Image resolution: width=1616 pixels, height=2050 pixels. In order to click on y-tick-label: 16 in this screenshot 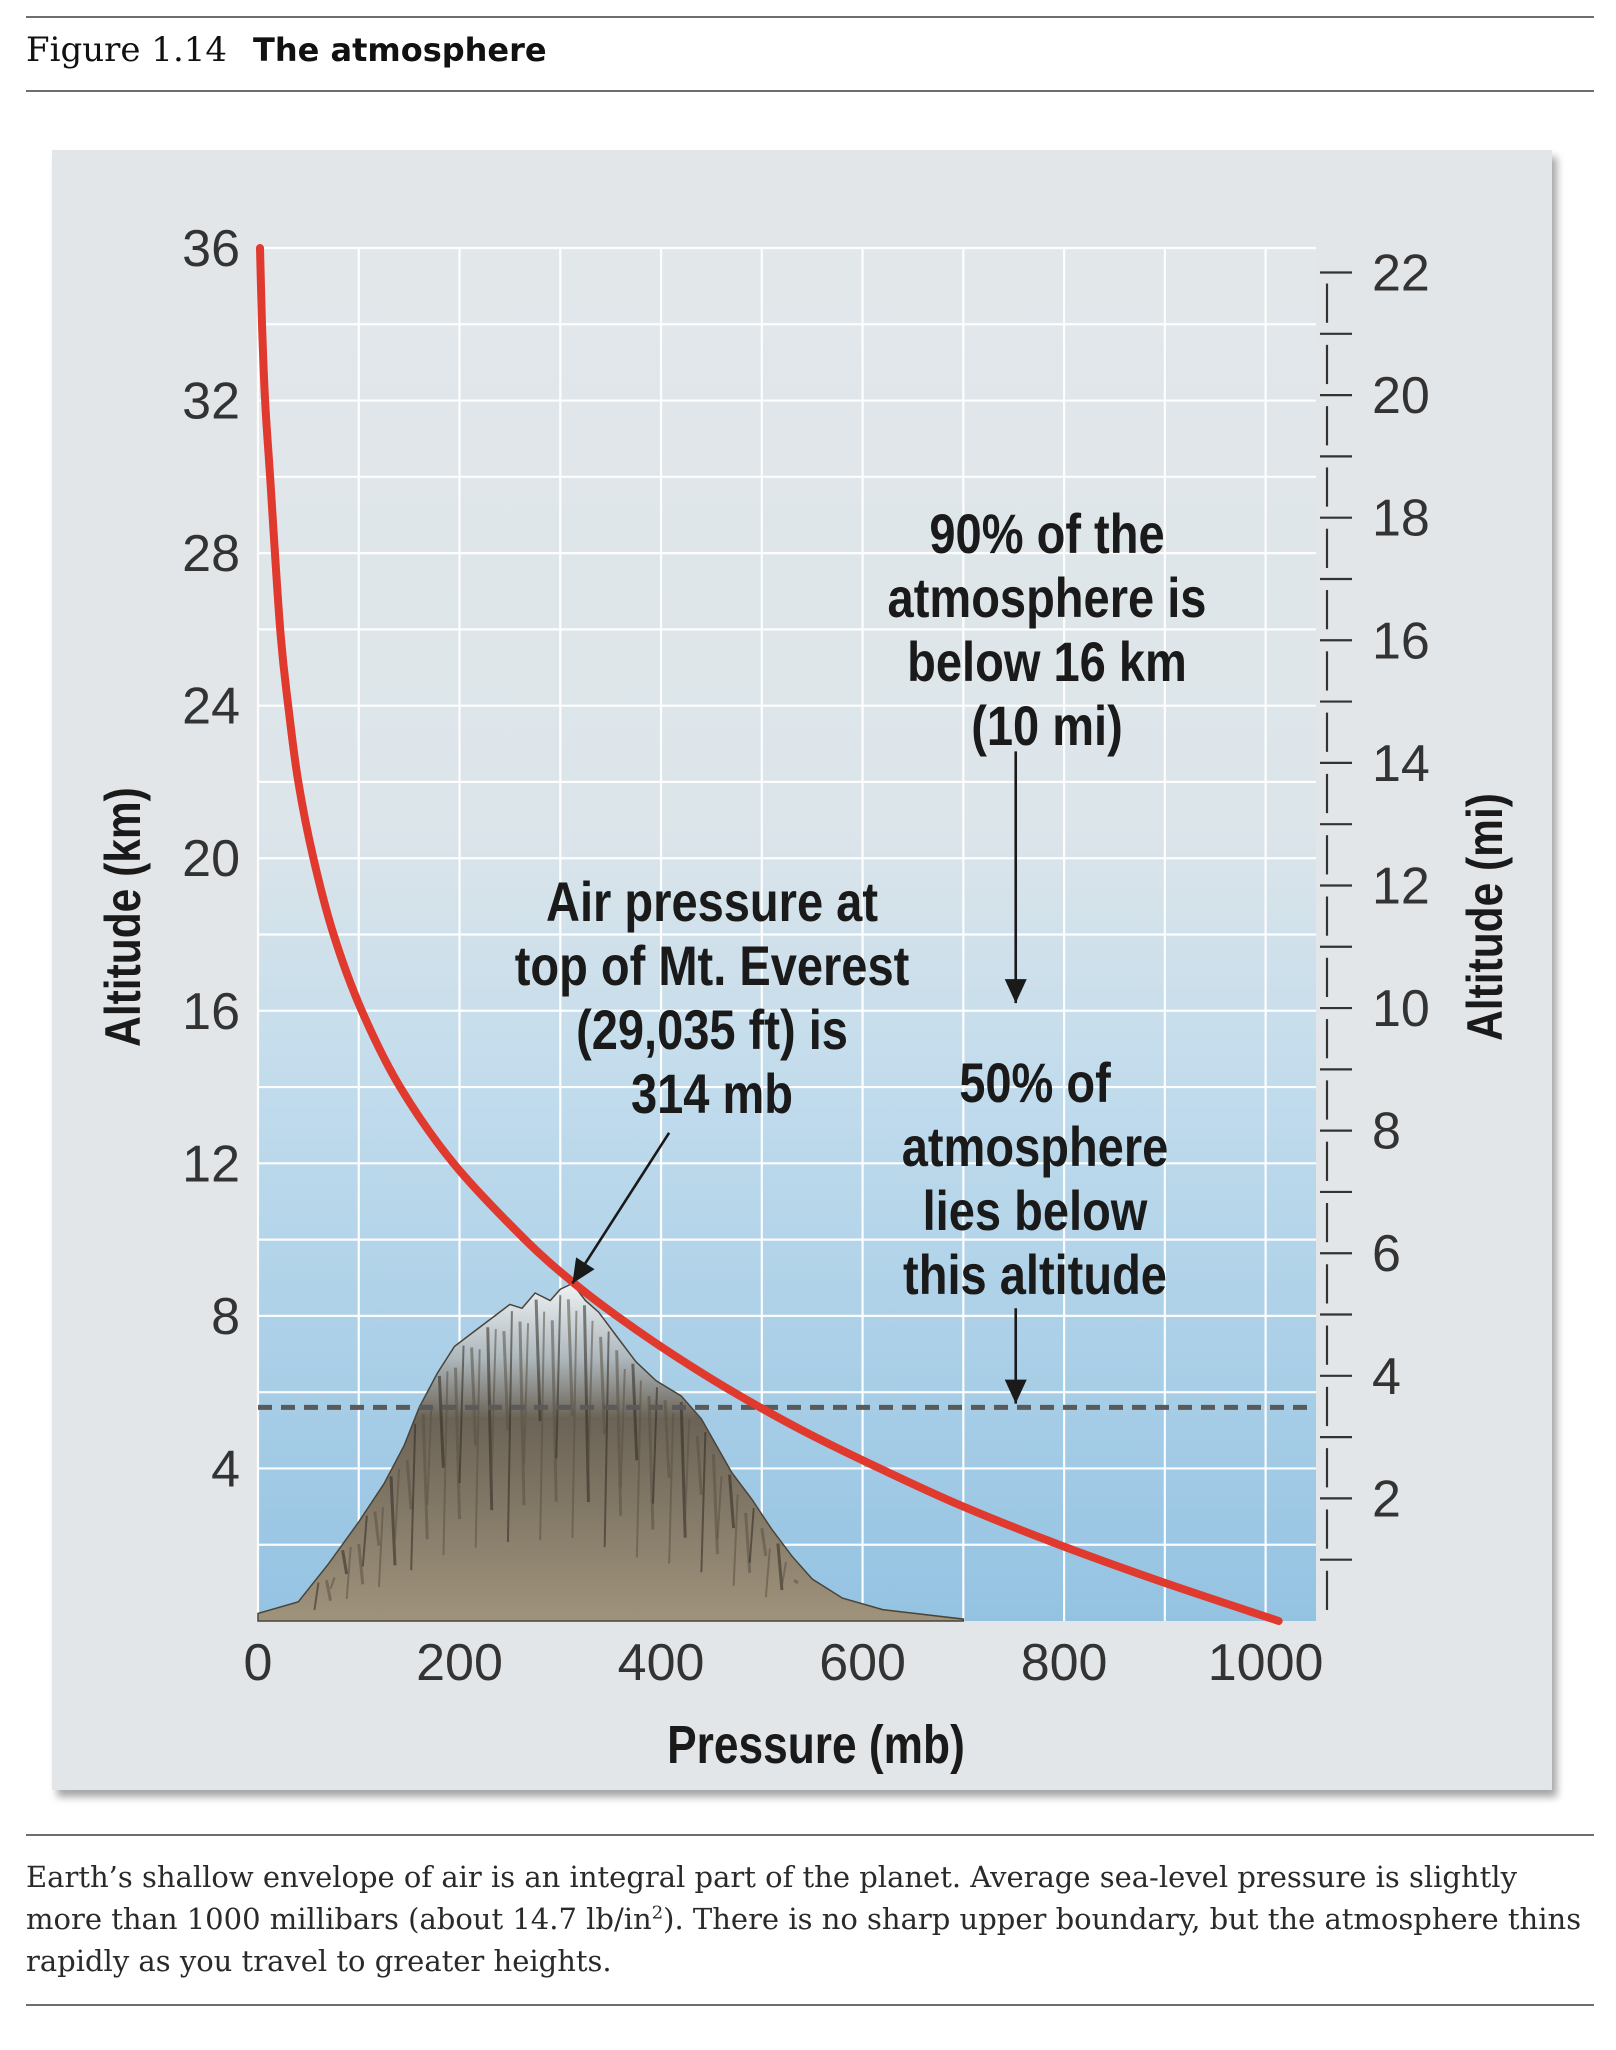, I will do `click(211, 1012)`.